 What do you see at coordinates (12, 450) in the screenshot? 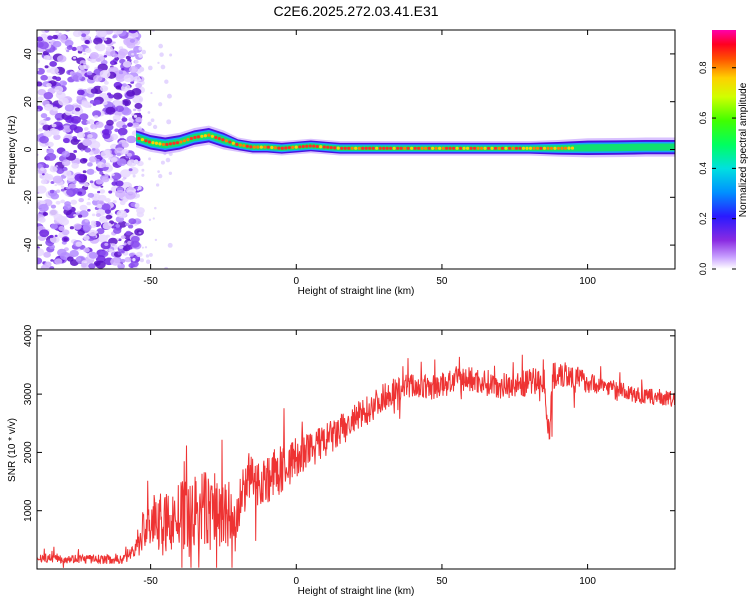
I see `snr-y-label: SNR (10 * v/v)` at bounding box center [12, 450].